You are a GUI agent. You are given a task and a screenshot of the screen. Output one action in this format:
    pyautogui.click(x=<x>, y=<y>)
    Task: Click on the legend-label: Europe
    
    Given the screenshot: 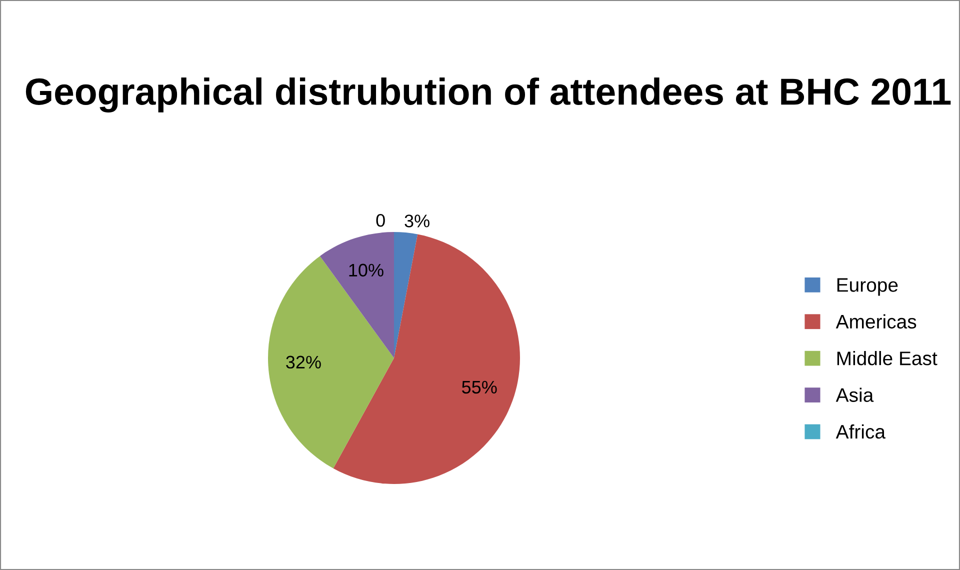 What is the action you would take?
    pyautogui.click(x=867, y=287)
    